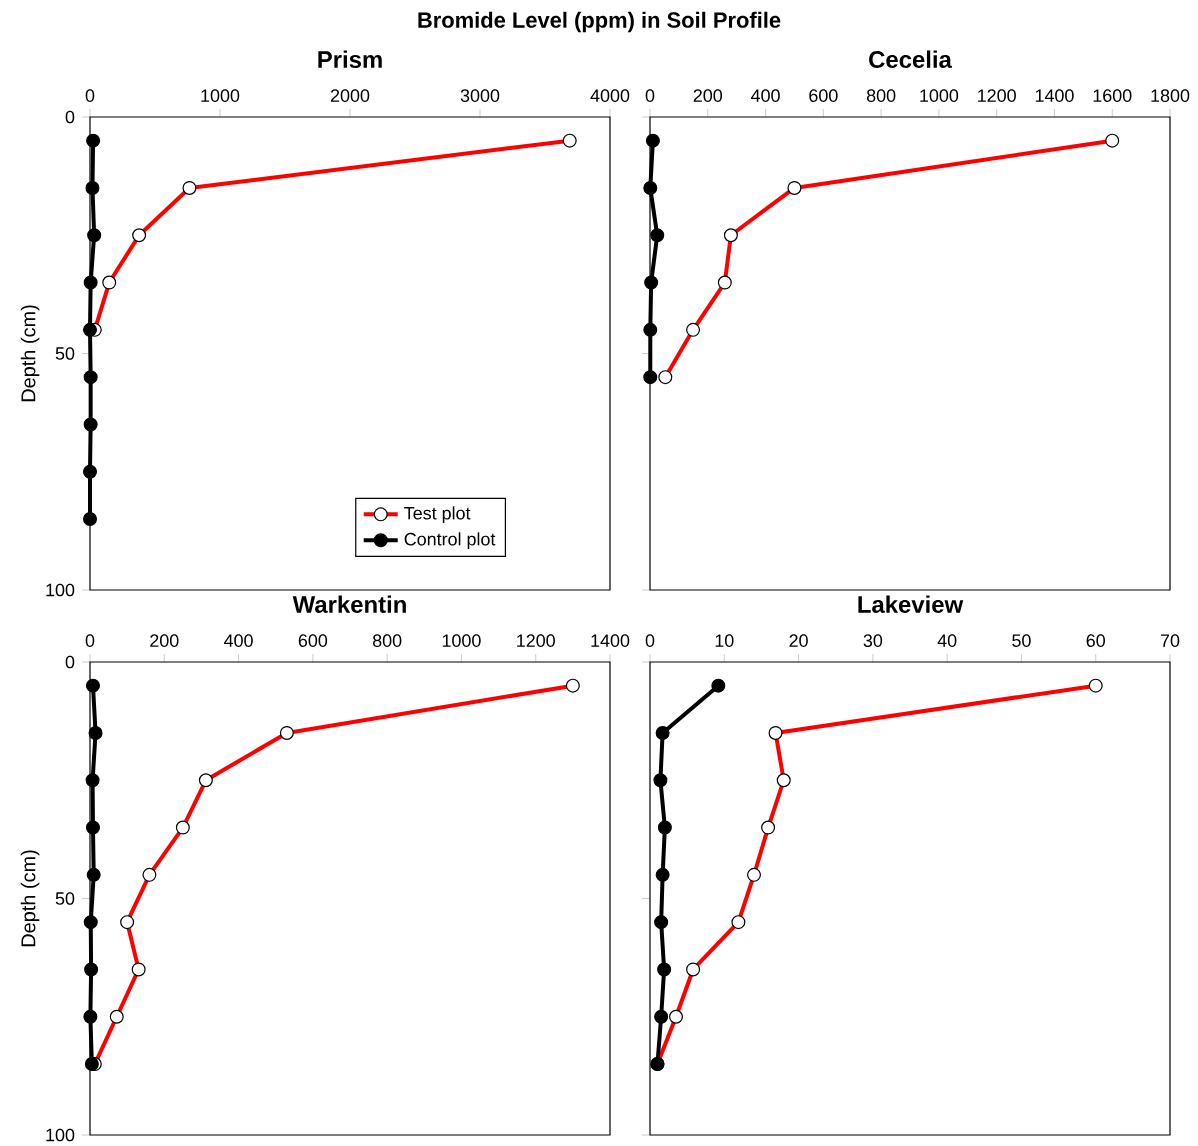 The width and height of the screenshot is (1198, 1146). I want to click on x-tick-label: 1600, so click(1112, 95).